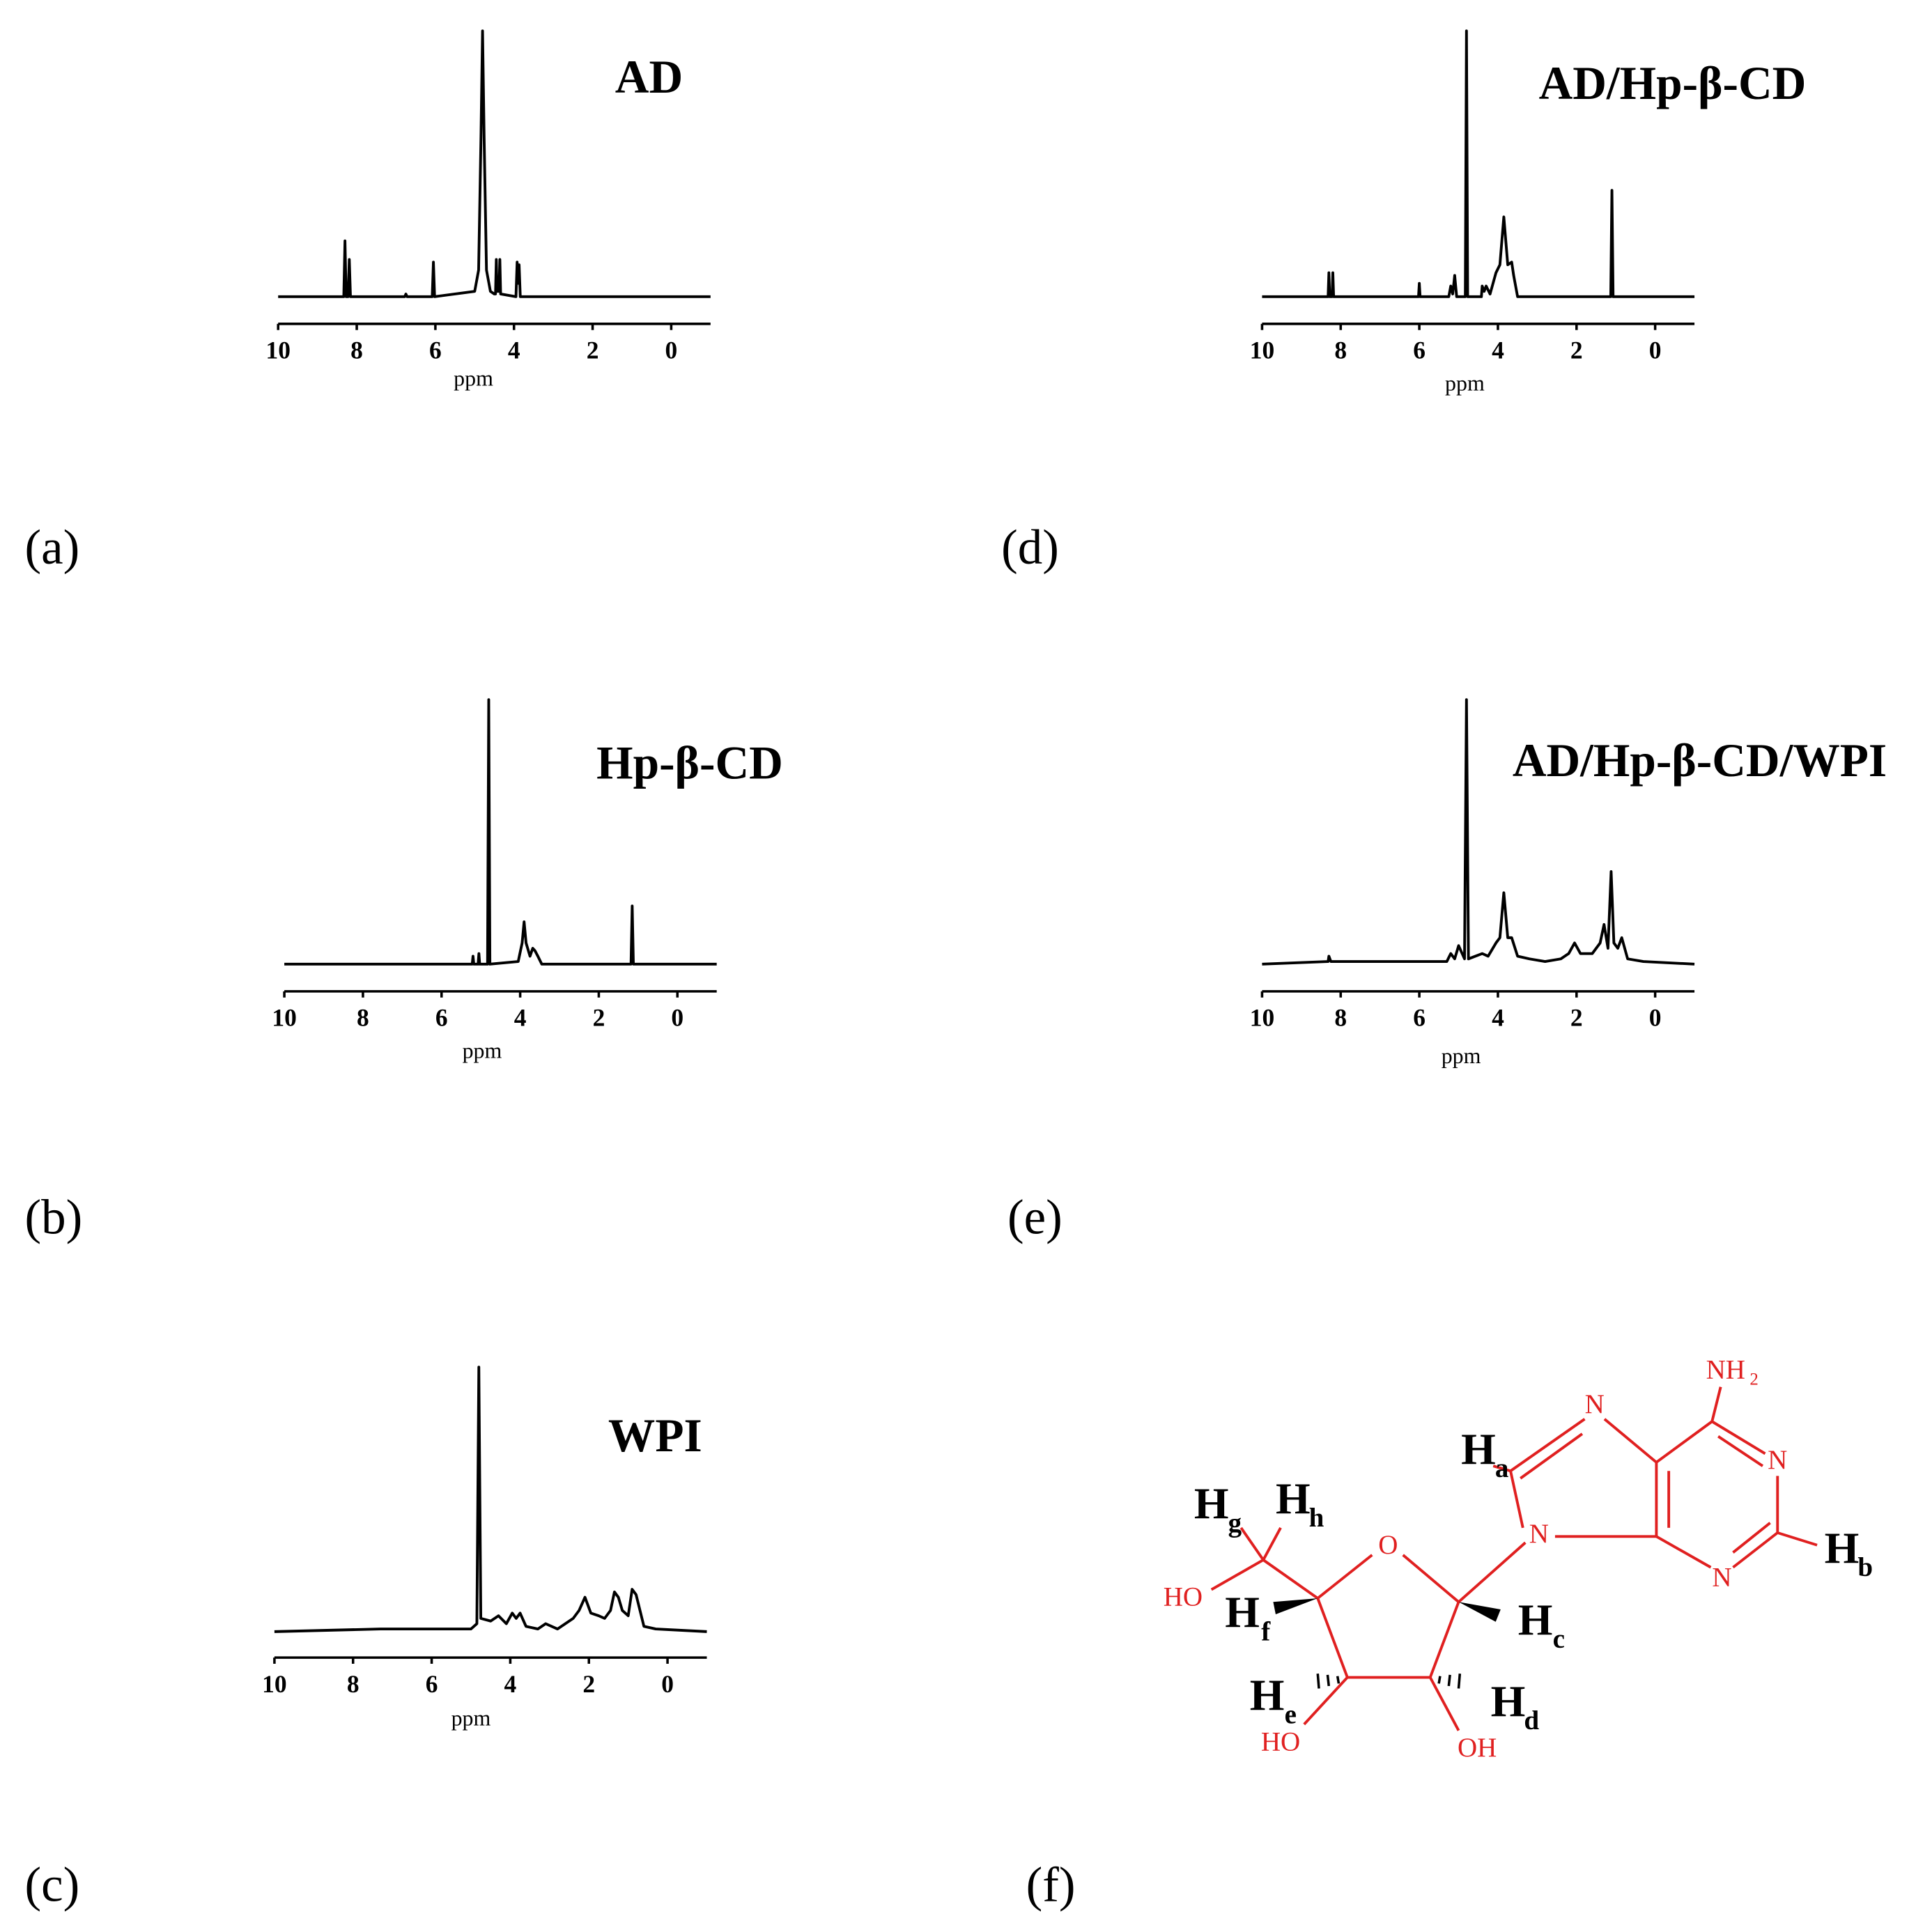  Describe the element at coordinates (53, 547) in the screenshot. I see `panel-label: (a)` at that location.